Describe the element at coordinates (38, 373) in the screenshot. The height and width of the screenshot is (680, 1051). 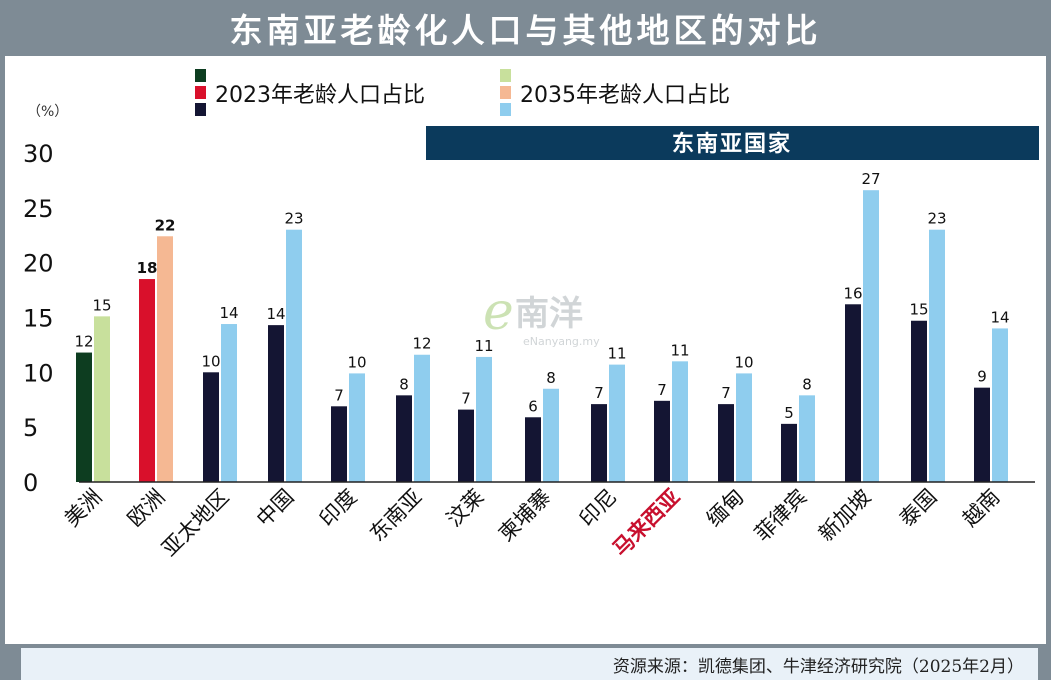
I see `y-tick-label: 10` at that location.